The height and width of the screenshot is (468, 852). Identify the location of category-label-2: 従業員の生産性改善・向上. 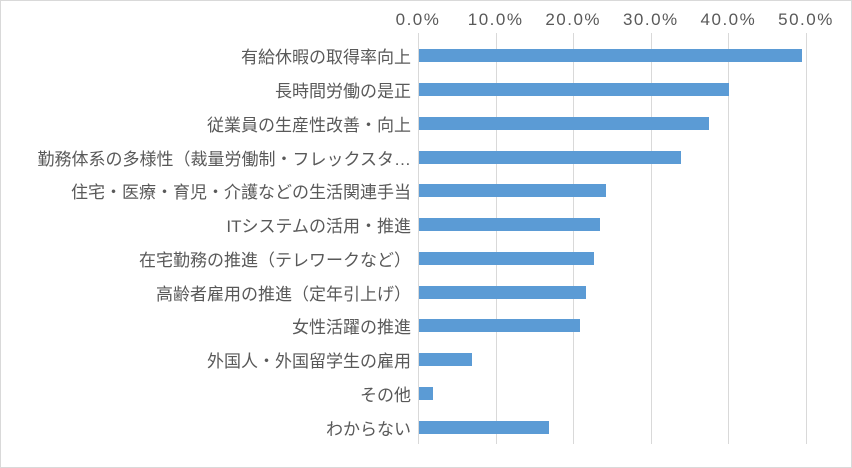
(309, 125).